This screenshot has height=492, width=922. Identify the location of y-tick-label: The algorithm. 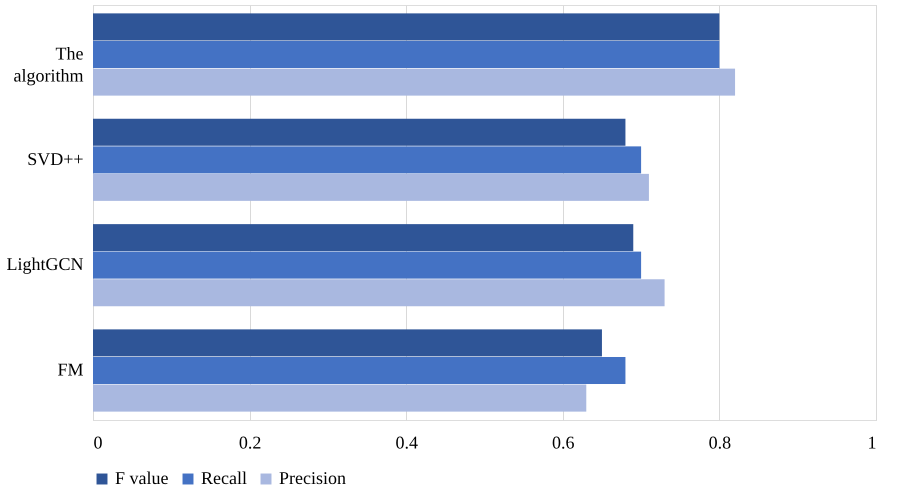
(49, 65).